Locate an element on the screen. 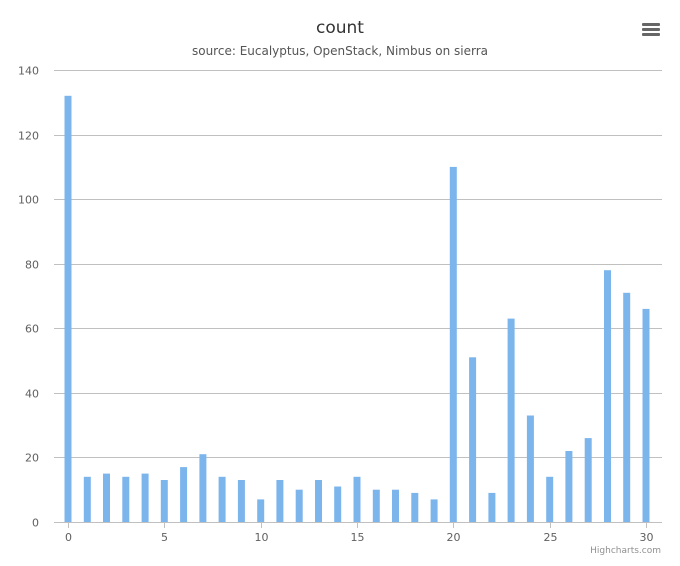  y-tick-label-80: 80 is located at coordinates (32, 265).